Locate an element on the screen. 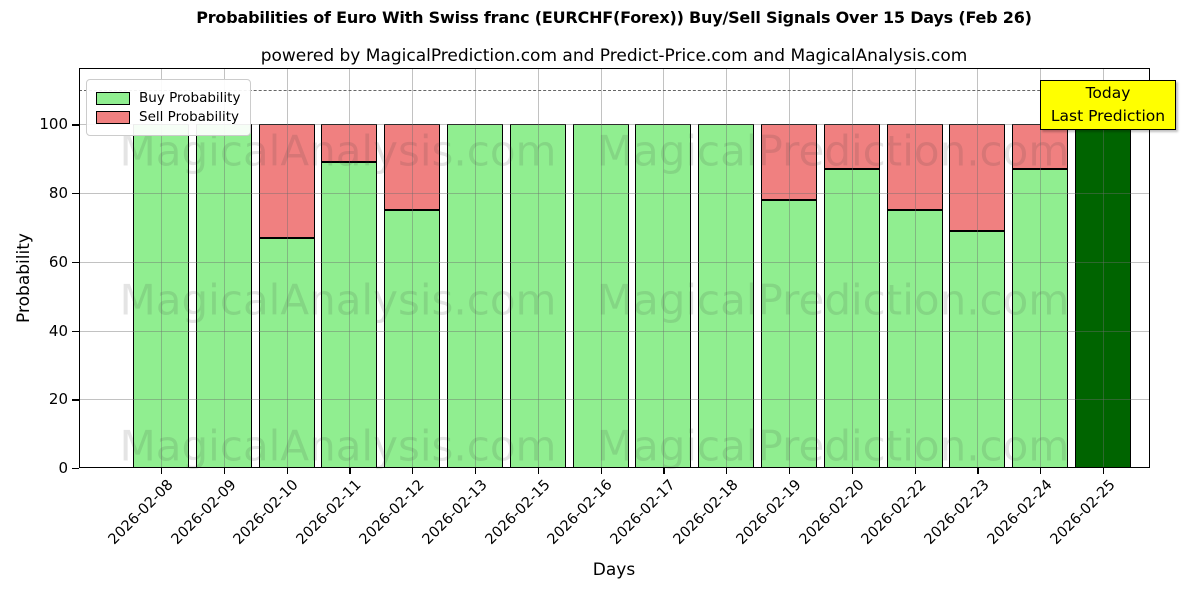  y-tick-label: 0 is located at coordinates (63, 468).